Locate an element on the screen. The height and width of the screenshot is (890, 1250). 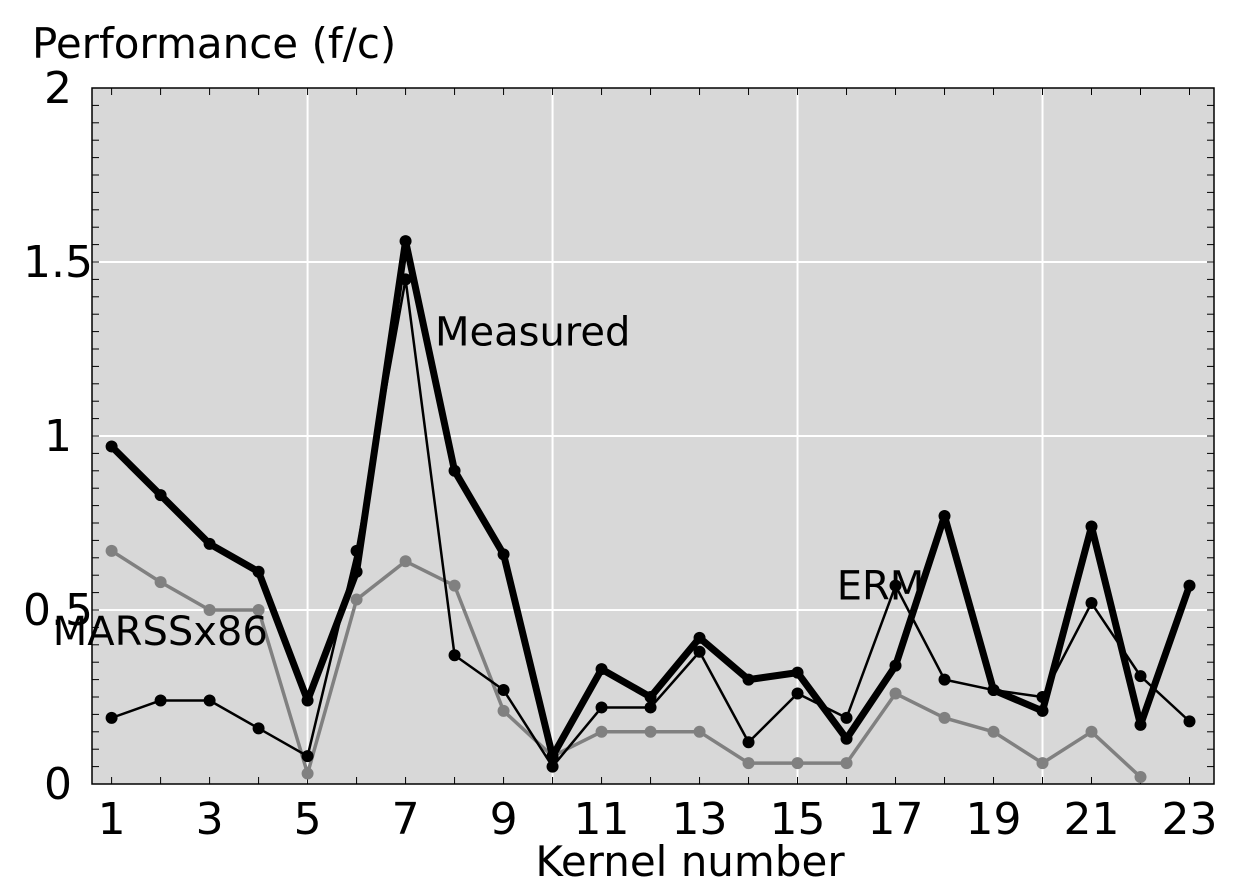
y-tick-label: 2 is located at coordinates (58, 88).